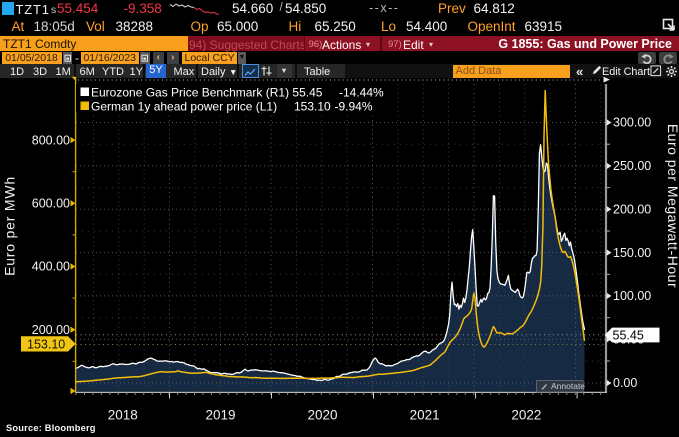 This screenshot has height=437, width=679. Describe the element at coordinates (51, 140) in the screenshot. I see `svg-text: 800.00` at that location.